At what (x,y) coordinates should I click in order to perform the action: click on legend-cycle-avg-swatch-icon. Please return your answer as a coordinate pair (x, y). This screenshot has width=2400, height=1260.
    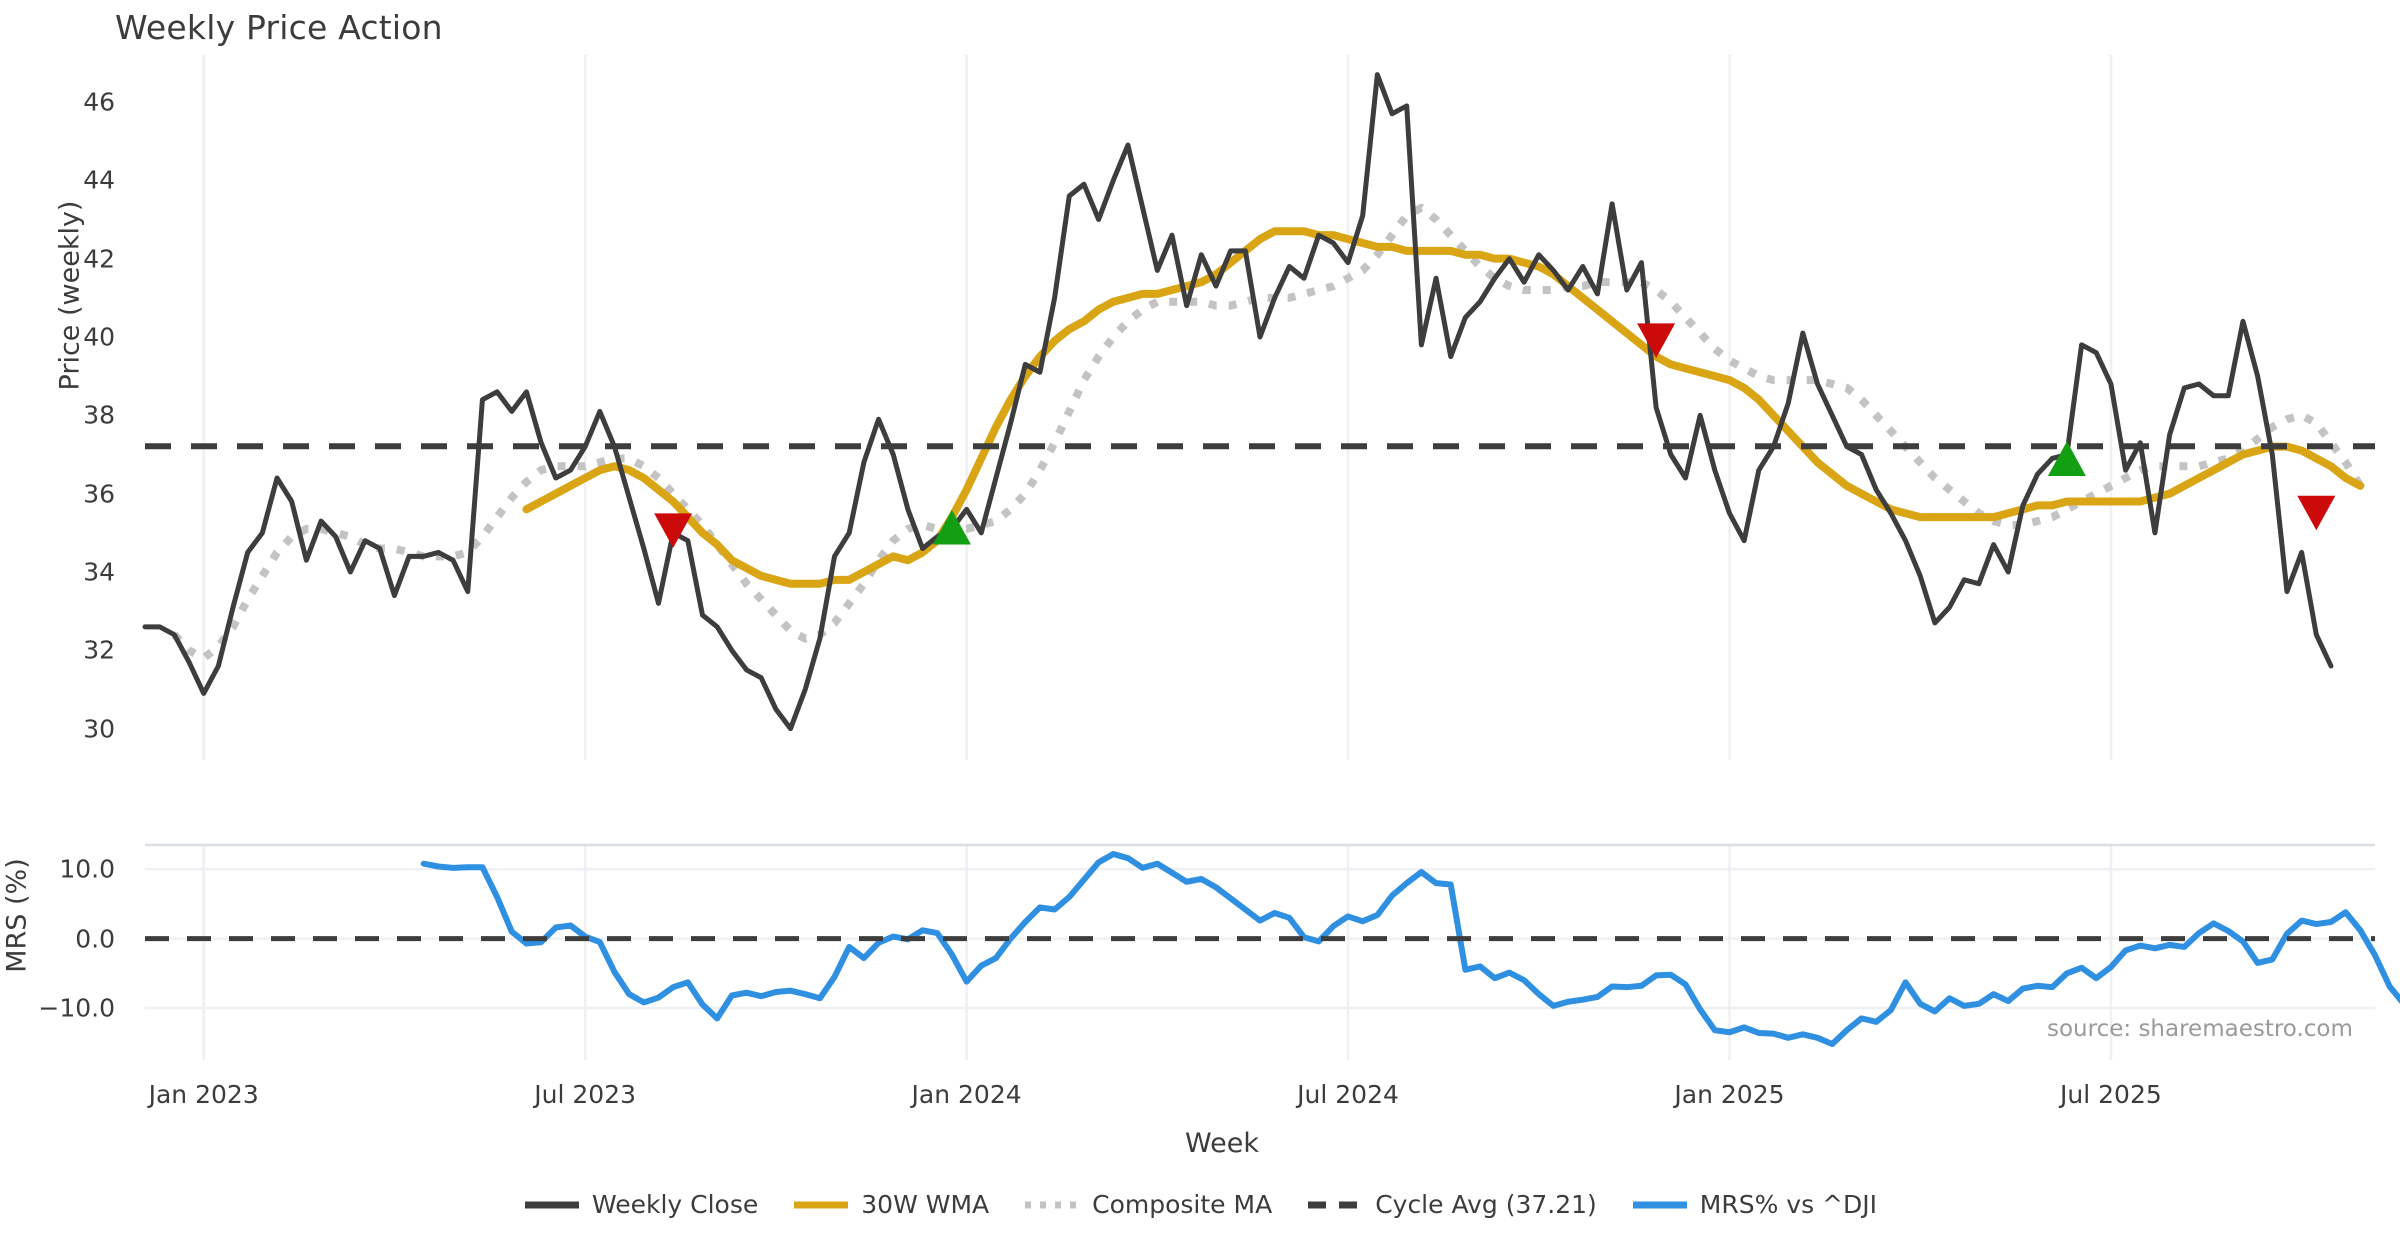
    Looking at the image, I should click on (1335, 1205).